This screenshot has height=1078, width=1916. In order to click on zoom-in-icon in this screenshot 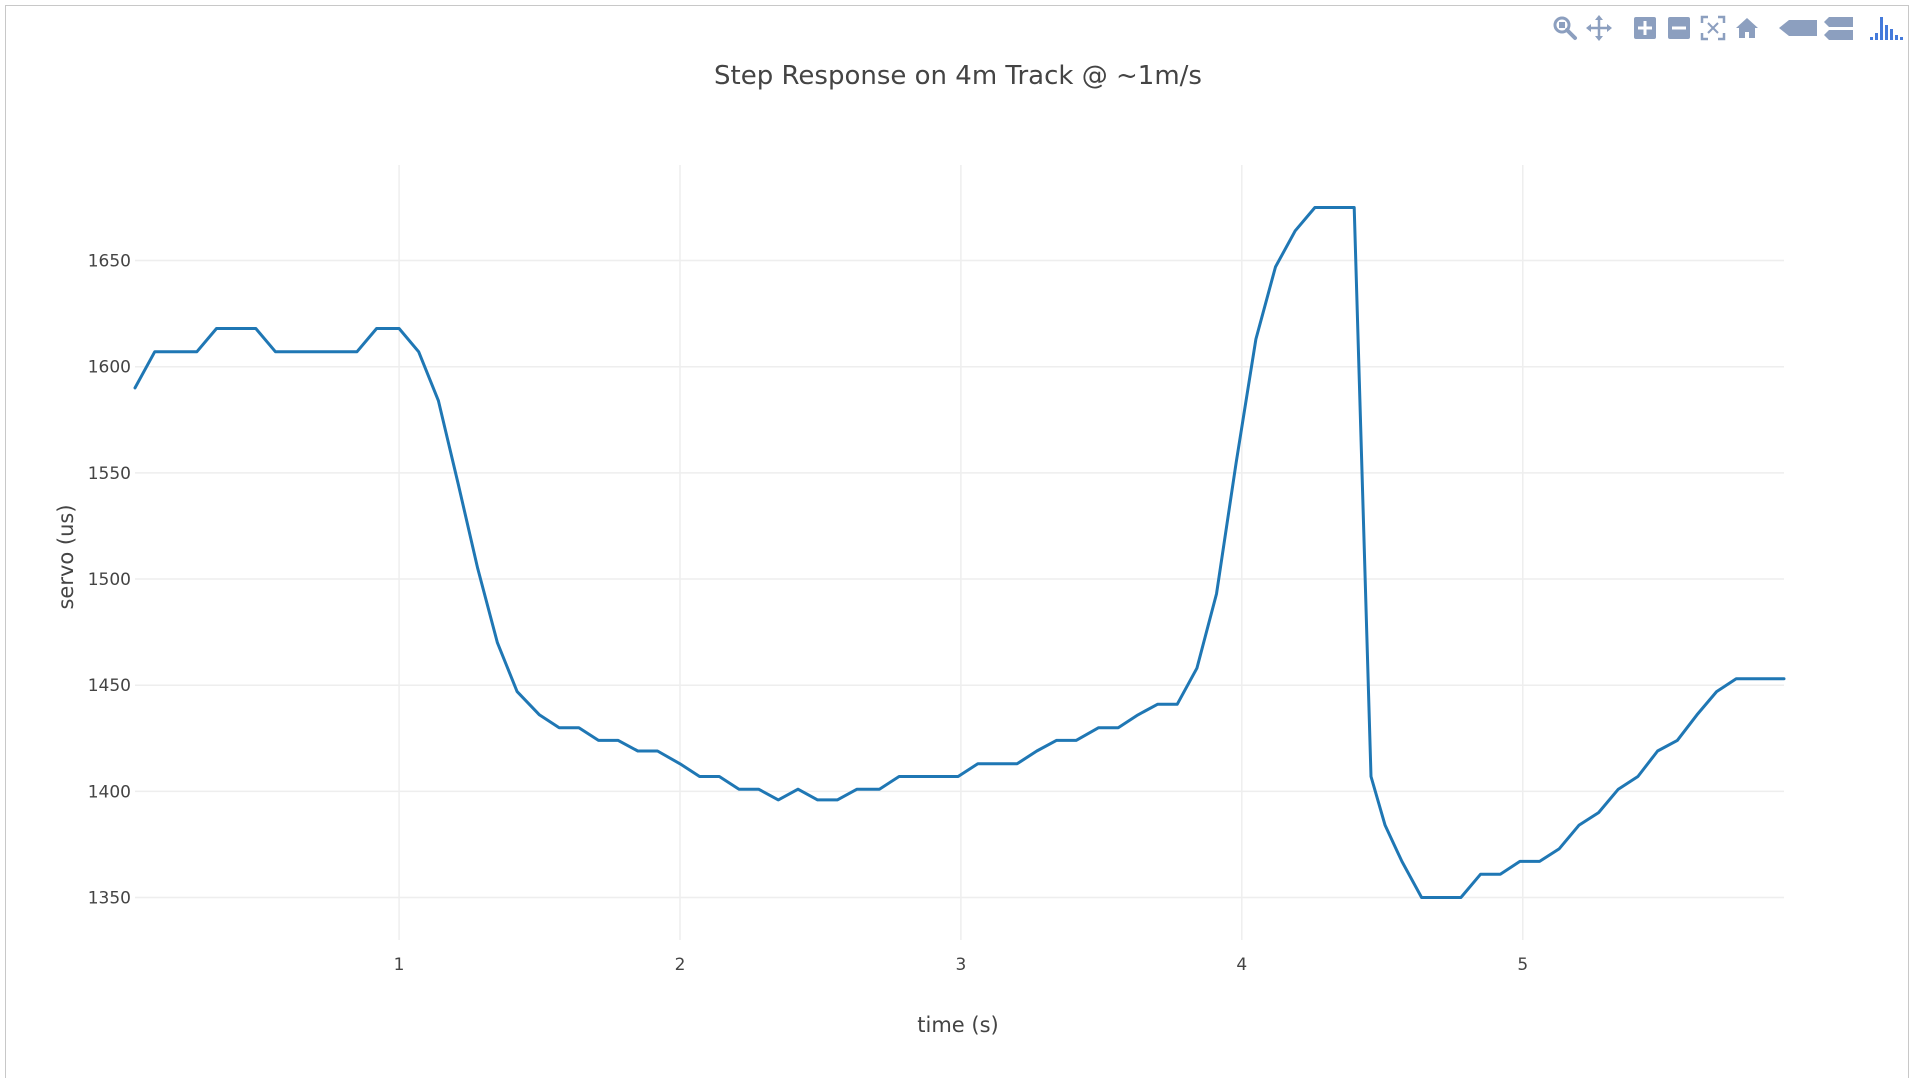, I will do `click(1645, 28)`.